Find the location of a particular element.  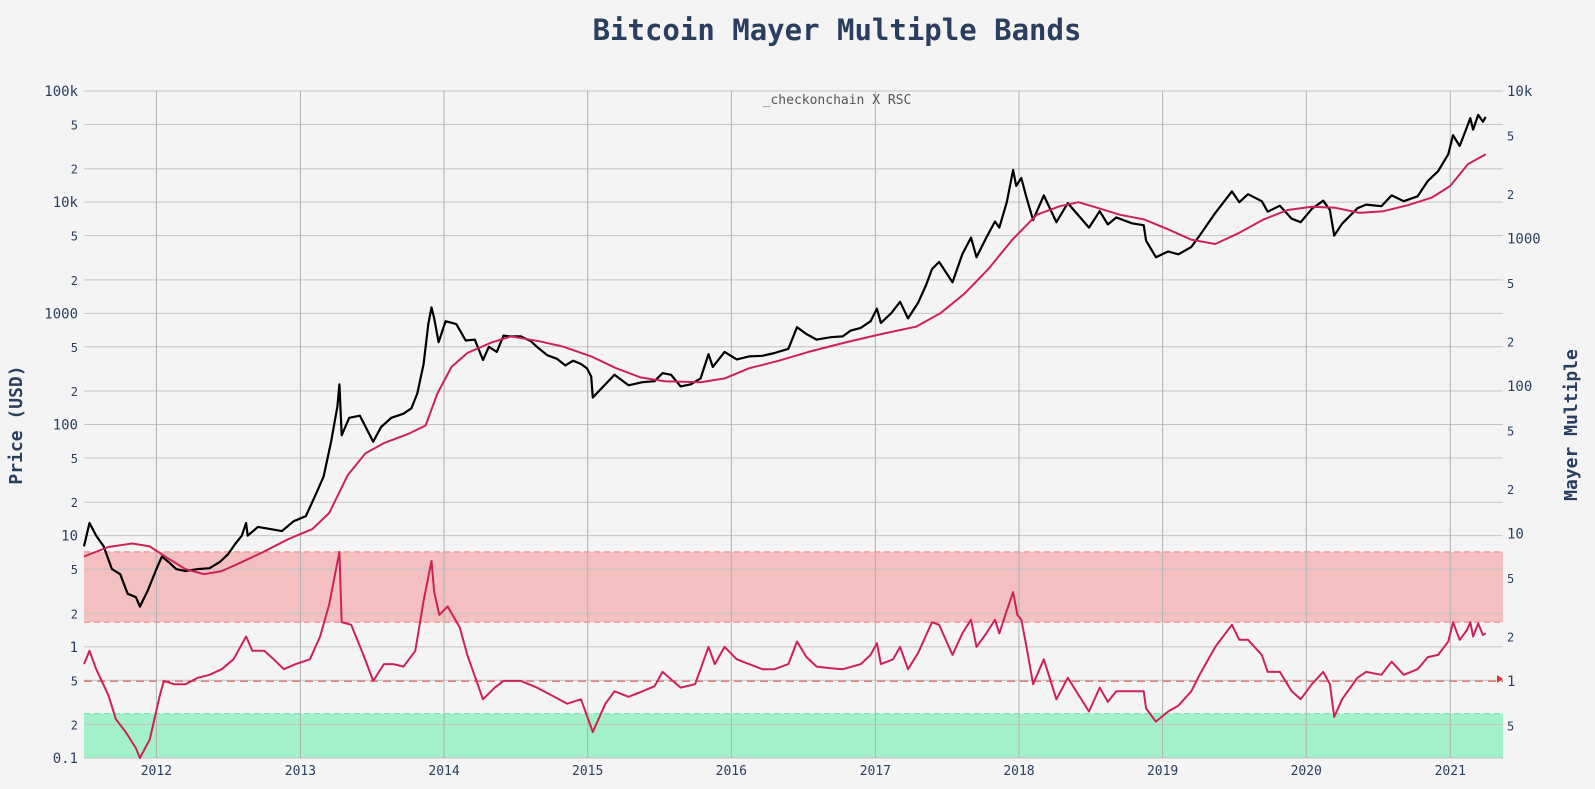

left-tick-label: 1 is located at coordinates (74, 648).